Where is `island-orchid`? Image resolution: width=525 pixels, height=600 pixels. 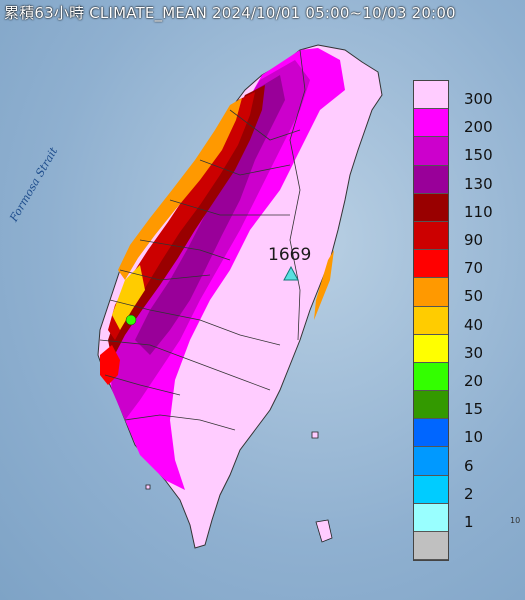 island-orchid is located at coordinates (324, 531).